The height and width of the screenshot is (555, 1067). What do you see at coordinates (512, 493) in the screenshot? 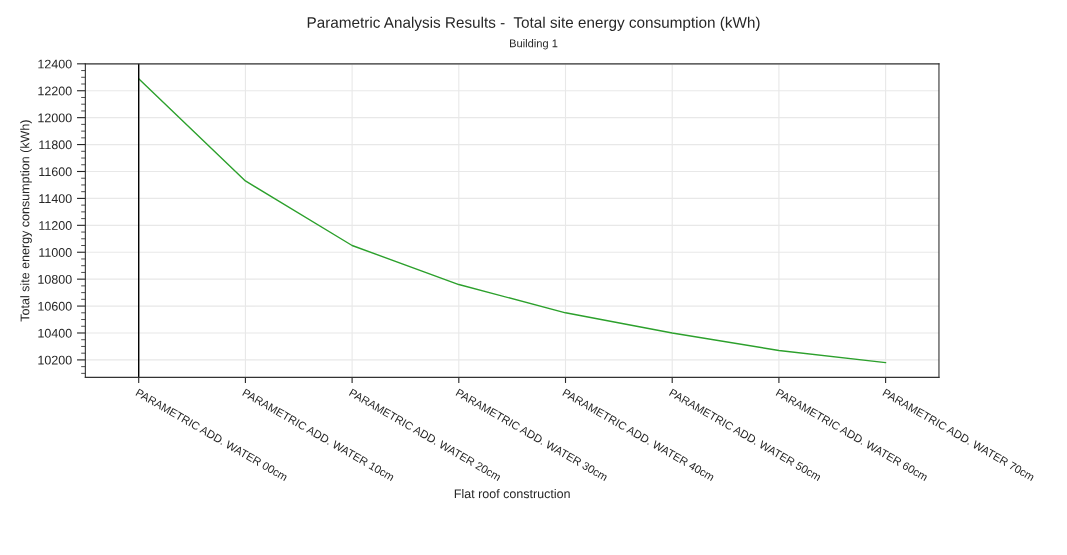
I see `x-axis-title: Flat roof construction` at bounding box center [512, 493].